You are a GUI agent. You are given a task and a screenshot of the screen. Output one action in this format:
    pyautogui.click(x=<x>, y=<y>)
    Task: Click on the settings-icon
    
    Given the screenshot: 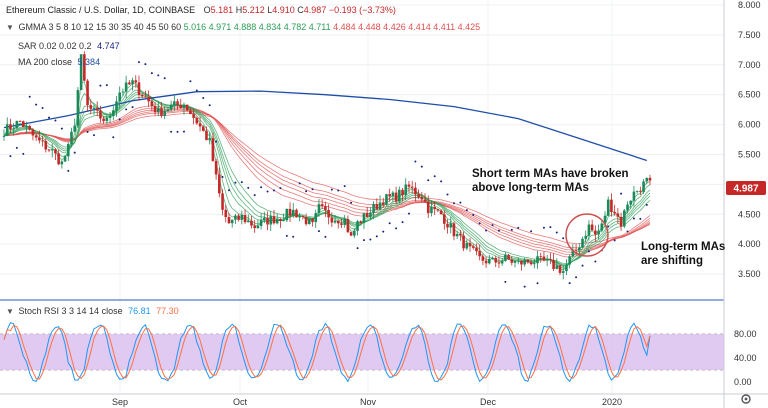 What is the action you would take?
    pyautogui.click(x=746, y=399)
    